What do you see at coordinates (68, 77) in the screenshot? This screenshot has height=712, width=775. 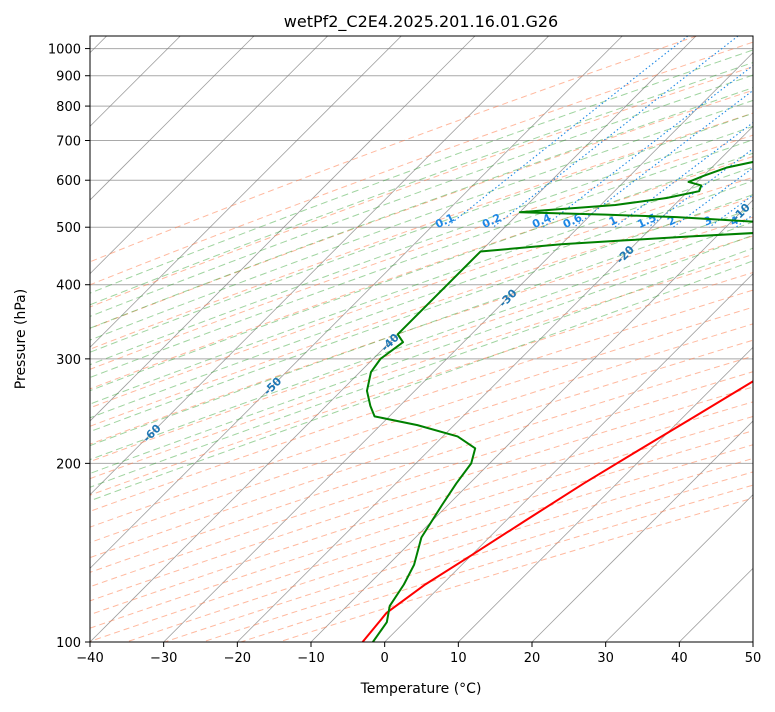 I see `y-tick-label: 900` at bounding box center [68, 77].